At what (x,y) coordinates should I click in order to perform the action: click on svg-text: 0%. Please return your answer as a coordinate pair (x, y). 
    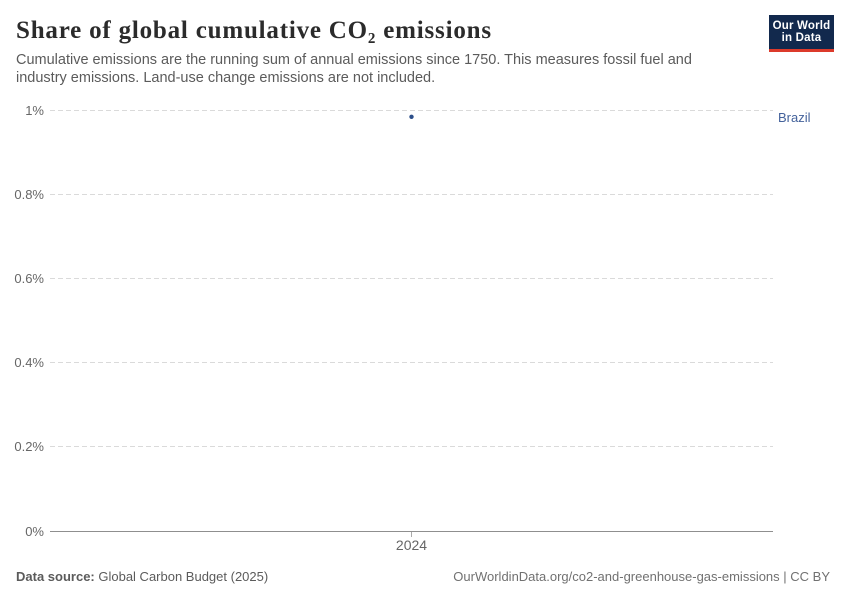
    Looking at the image, I should click on (34, 531).